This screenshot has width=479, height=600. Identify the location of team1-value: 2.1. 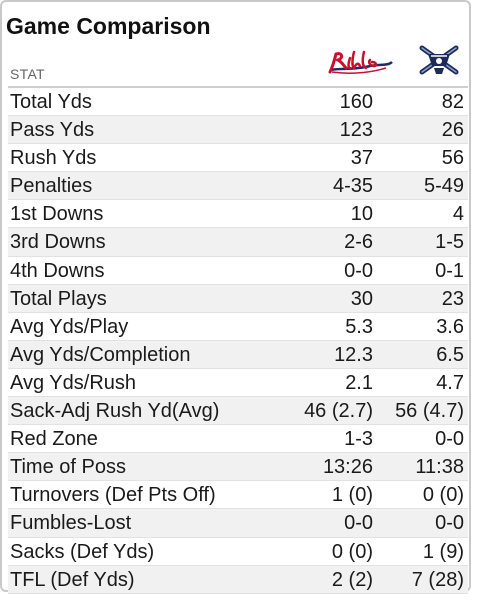
(359, 382).